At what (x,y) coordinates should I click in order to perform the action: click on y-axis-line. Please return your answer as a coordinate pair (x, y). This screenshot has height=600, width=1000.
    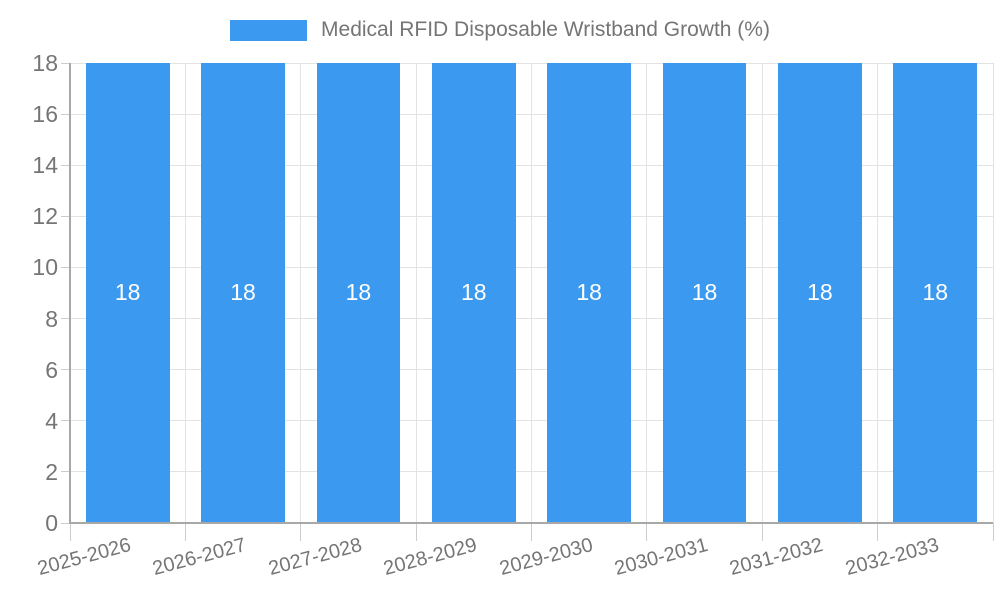
    Looking at the image, I should click on (70, 293).